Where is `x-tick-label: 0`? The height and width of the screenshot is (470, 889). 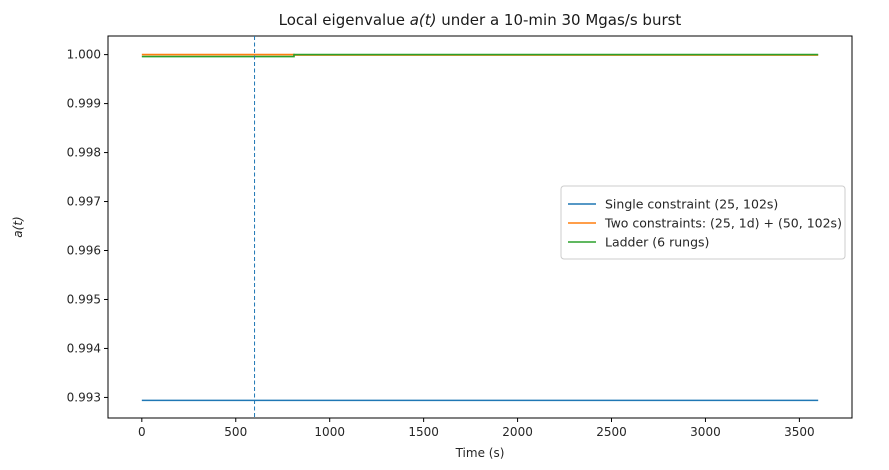
x-tick-label: 0 is located at coordinates (142, 432).